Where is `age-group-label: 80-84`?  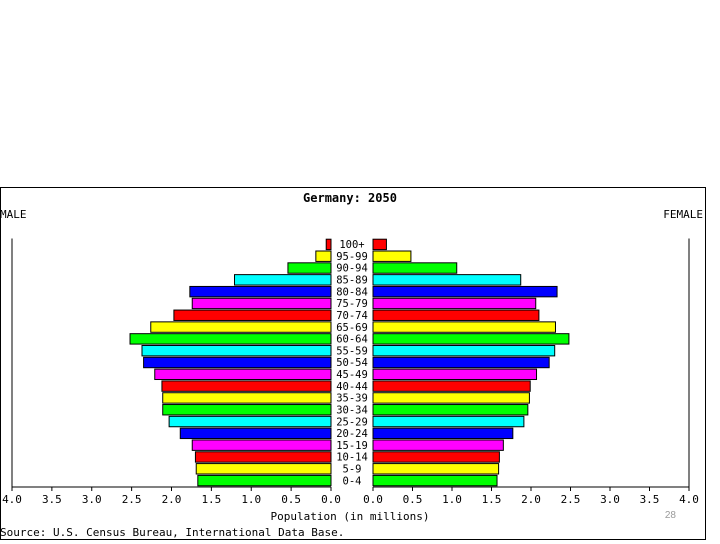
age-group-label: 80-84 is located at coordinates (352, 292).